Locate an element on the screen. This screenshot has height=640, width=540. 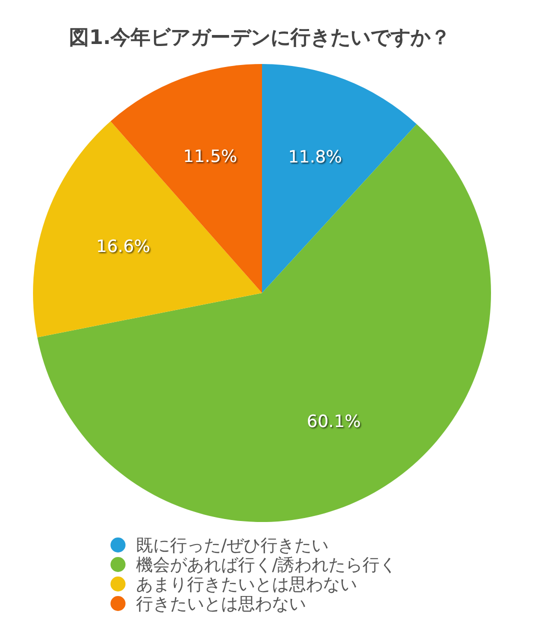
data-label: 16.6% is located at coordinates (123, 246).